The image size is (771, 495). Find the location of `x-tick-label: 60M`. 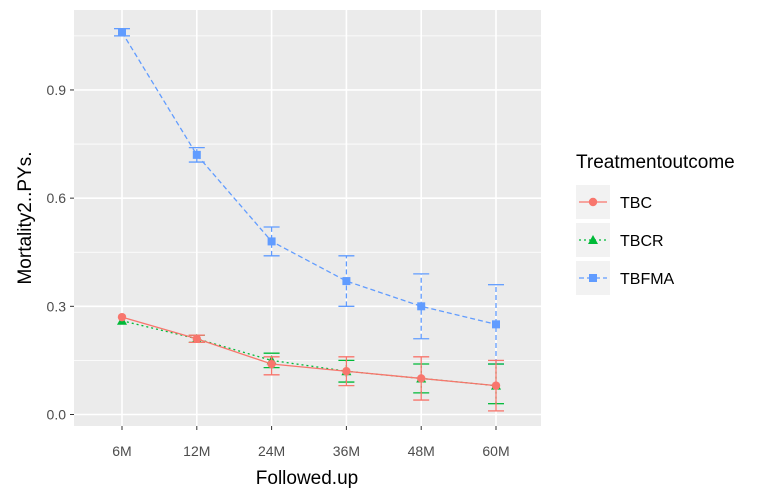

x-tick-label: 60M is located at coordinates (495, 451).